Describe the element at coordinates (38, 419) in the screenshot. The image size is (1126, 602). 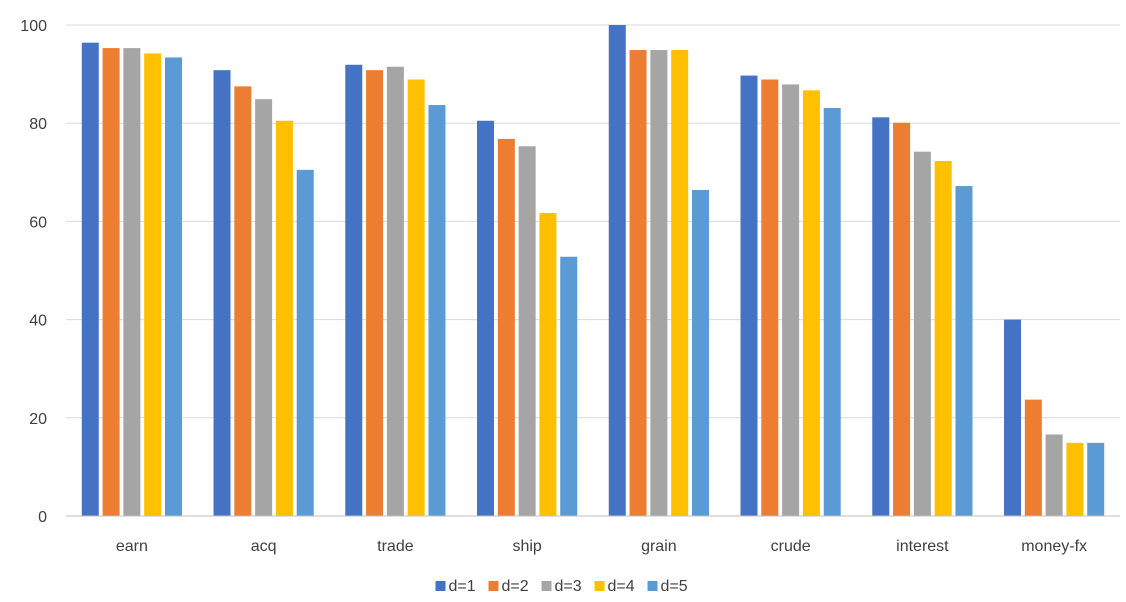
I see `y-tick-label: 20` at that location.